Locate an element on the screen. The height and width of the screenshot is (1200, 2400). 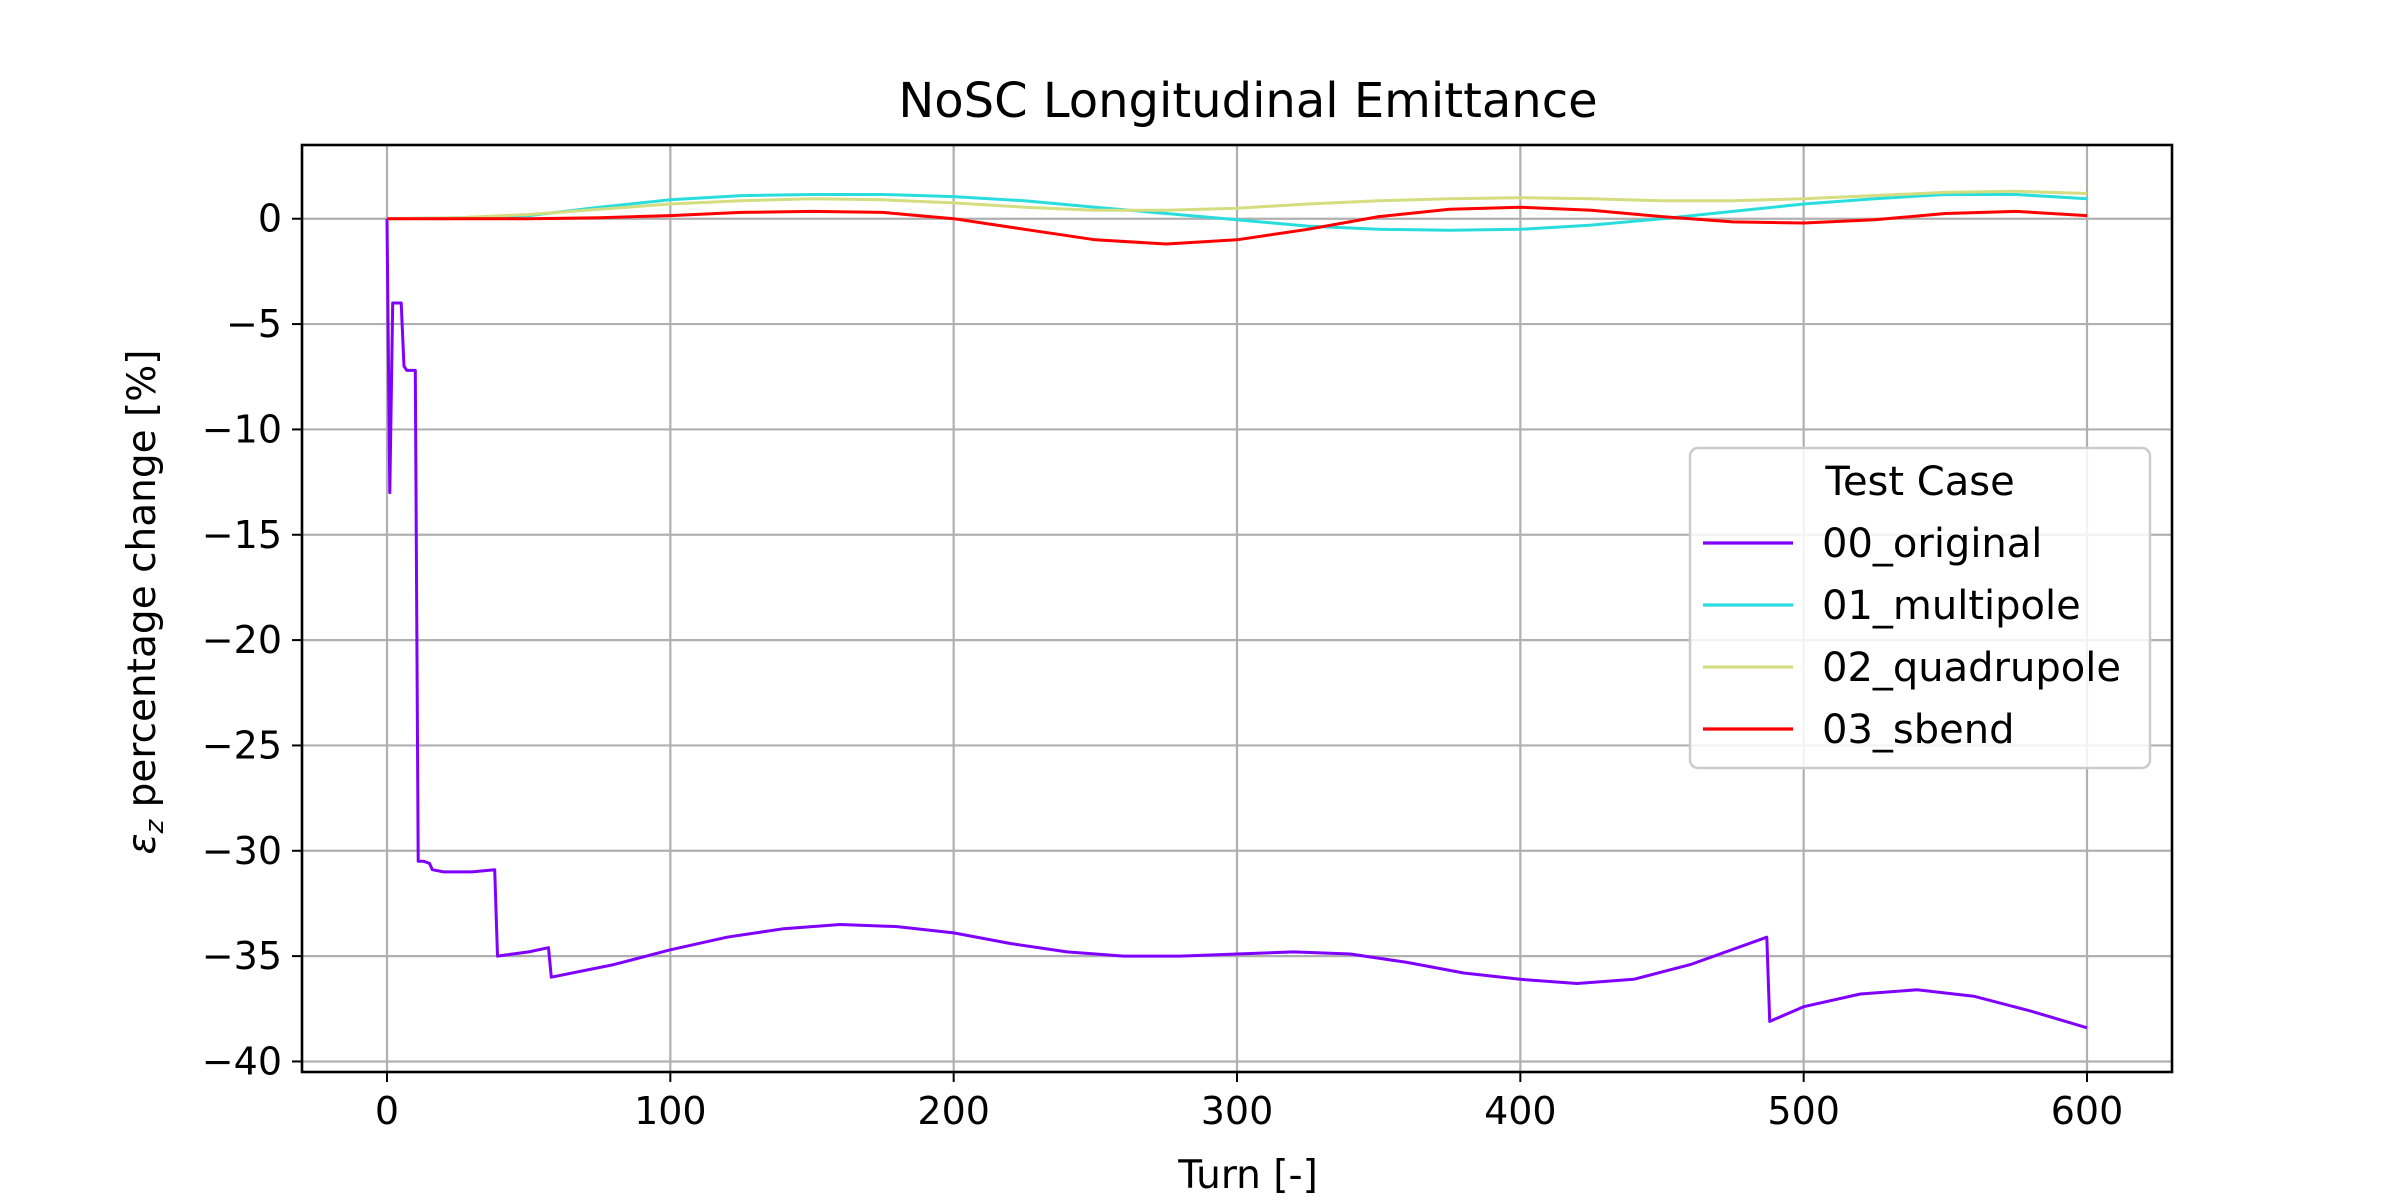
y-tick-label: −35 is located at coordinates (242, 956).